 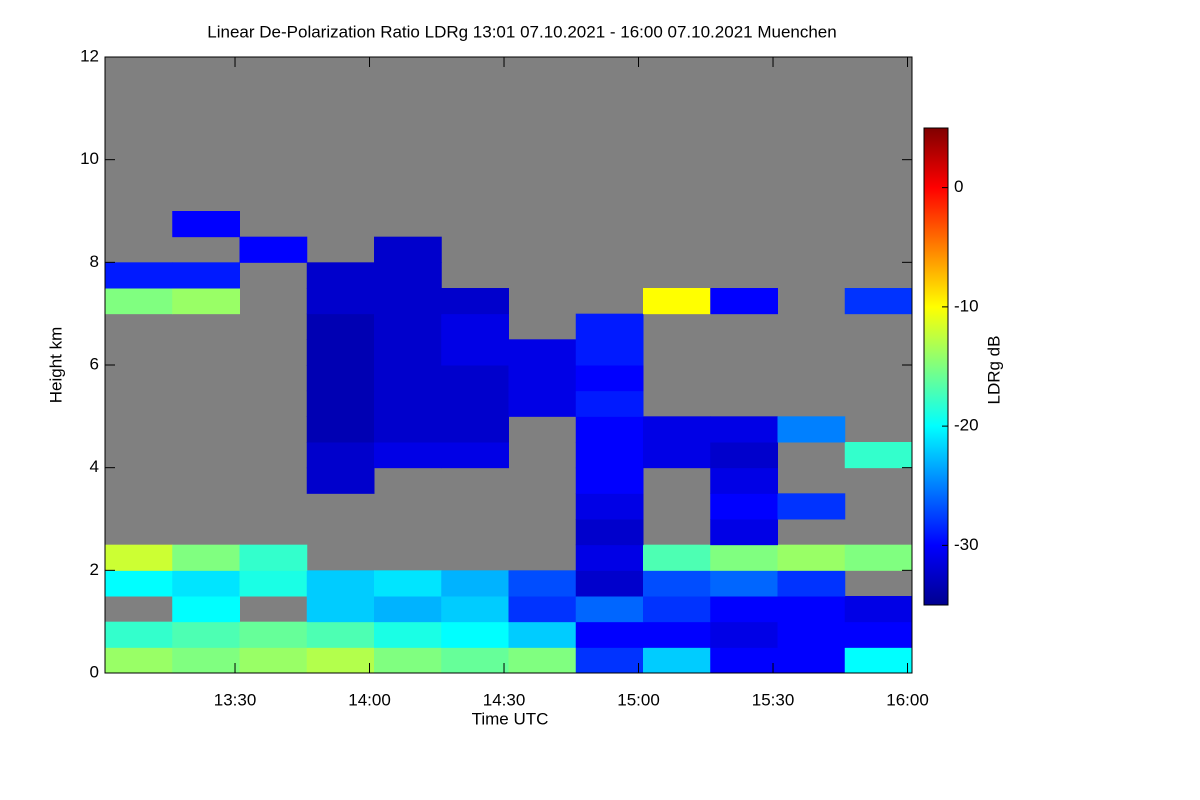 What do you see at coordinates (55, 365) in the screenshot?
I see `y-axis-label: Height km` at bounding box center [55, 365].